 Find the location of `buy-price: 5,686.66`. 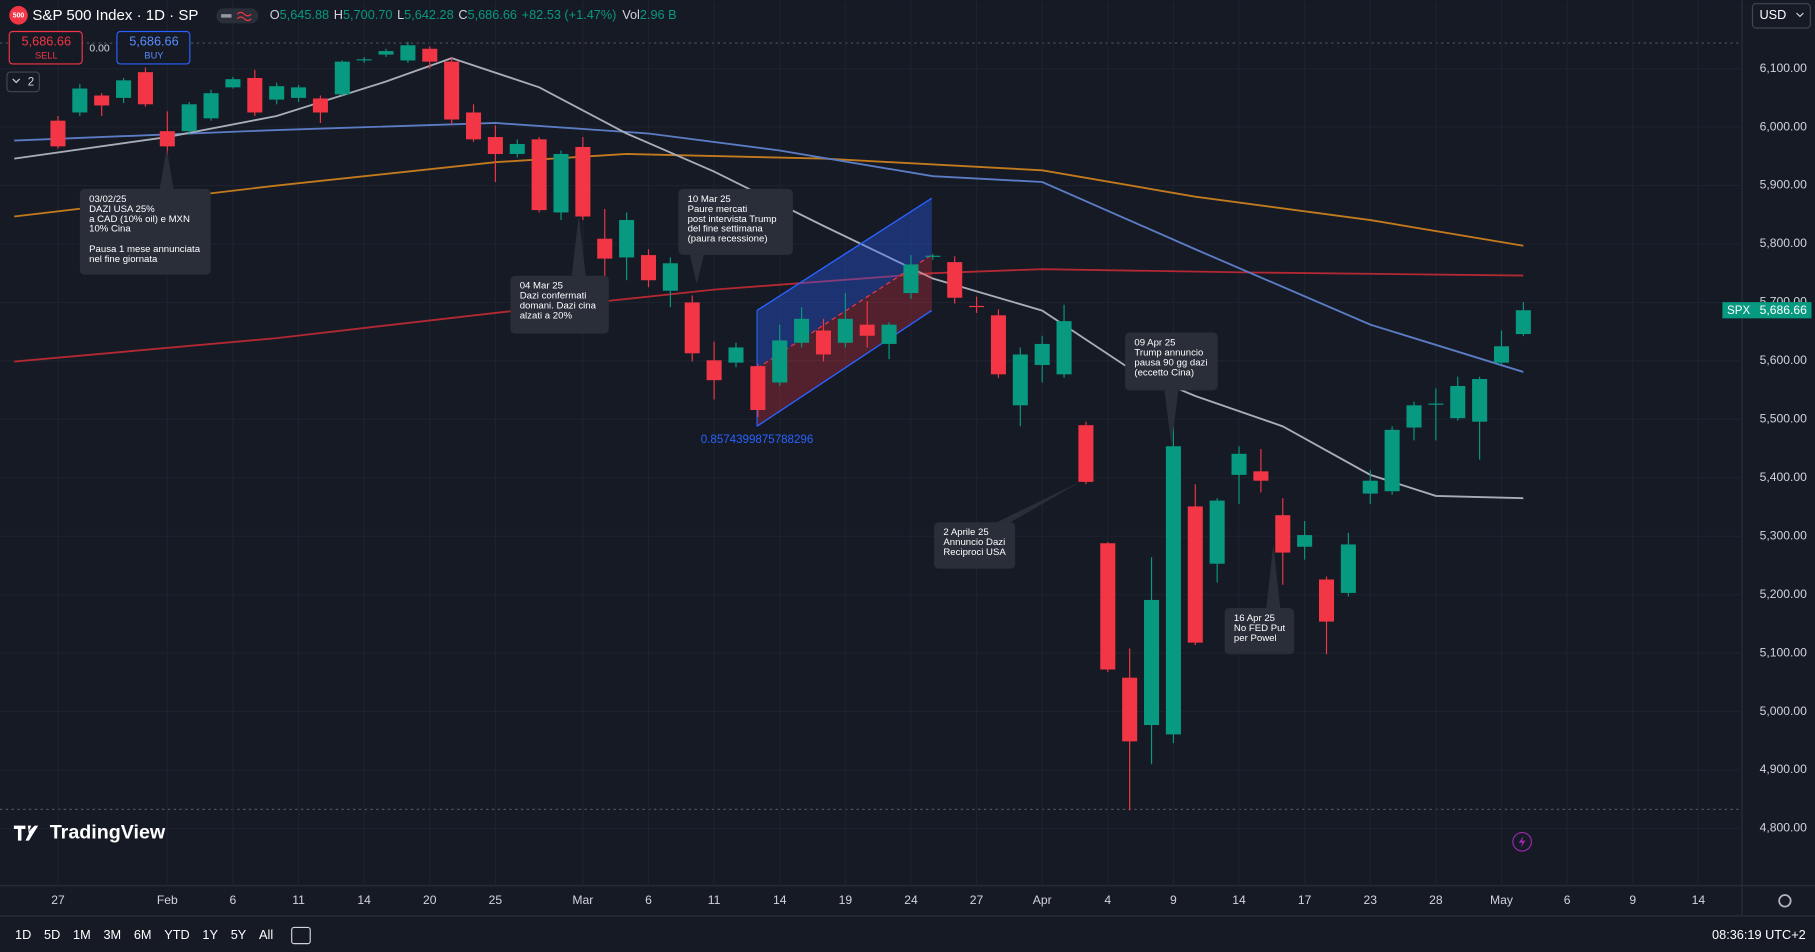

buy-price: 5,686.66 is located at coordinates (154, 40).